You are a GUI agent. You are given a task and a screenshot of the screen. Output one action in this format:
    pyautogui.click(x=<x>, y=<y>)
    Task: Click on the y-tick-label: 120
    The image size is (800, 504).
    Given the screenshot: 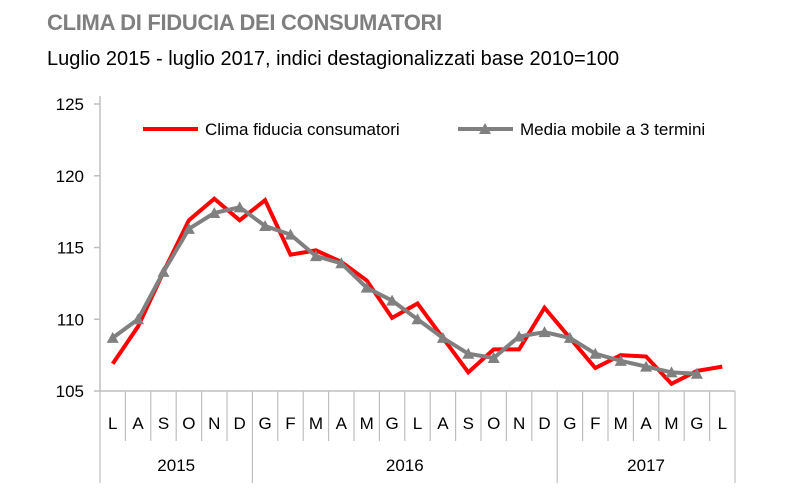 What is the action you would take?
    pyautogui.click(x=70, y=176)
    